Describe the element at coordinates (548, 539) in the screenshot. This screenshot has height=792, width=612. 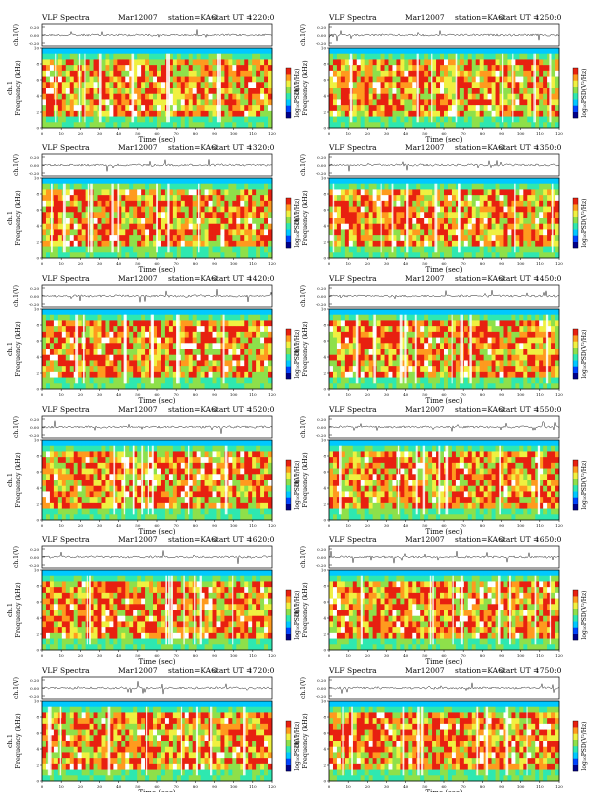
I see `panel-start-time: 1650:0` at that location.